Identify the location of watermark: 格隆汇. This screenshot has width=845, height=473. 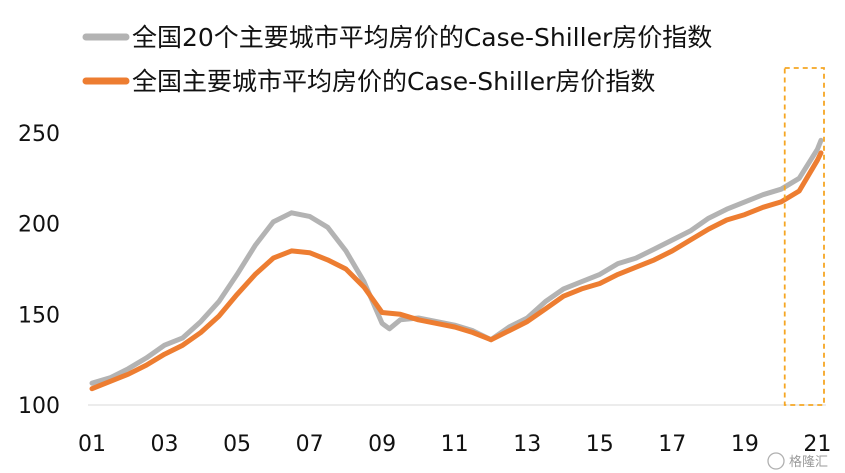
(797, 461).